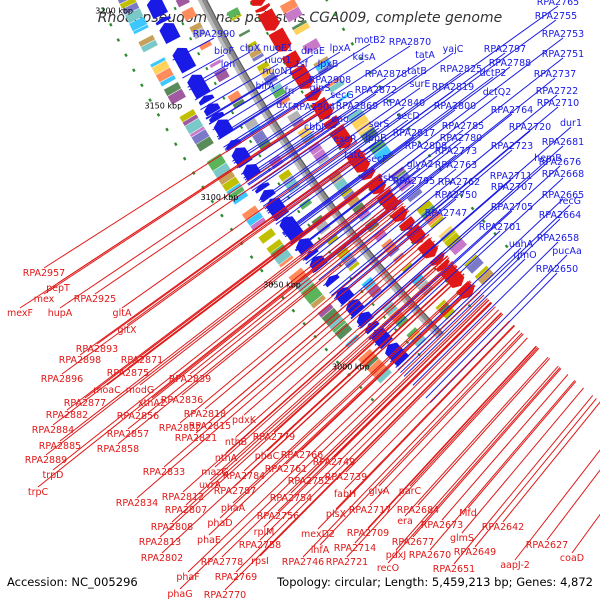 This screenshot has height=600, width=600. I want to click on gene-label: tsf, so click(302, 64).